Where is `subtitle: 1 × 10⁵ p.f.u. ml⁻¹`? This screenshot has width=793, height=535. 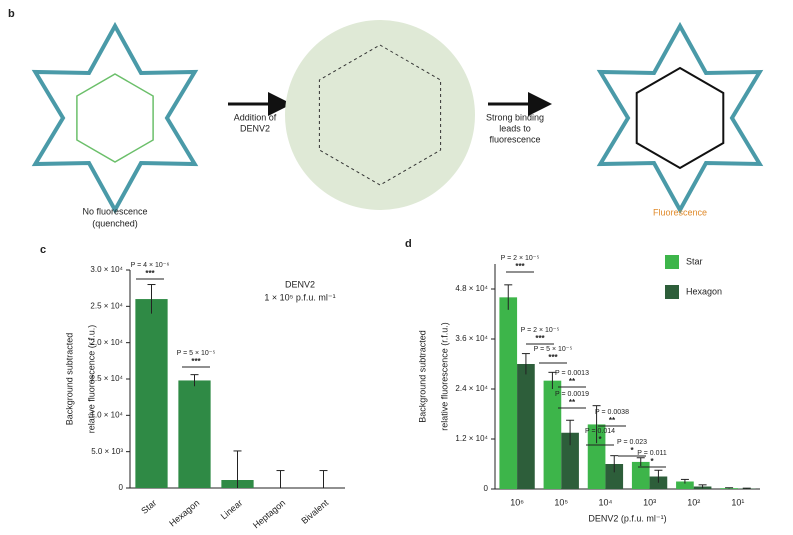
subtitle: 1 × 10⁵ p.f.u. ml⁻¹ is located at coordinates (299, 297).